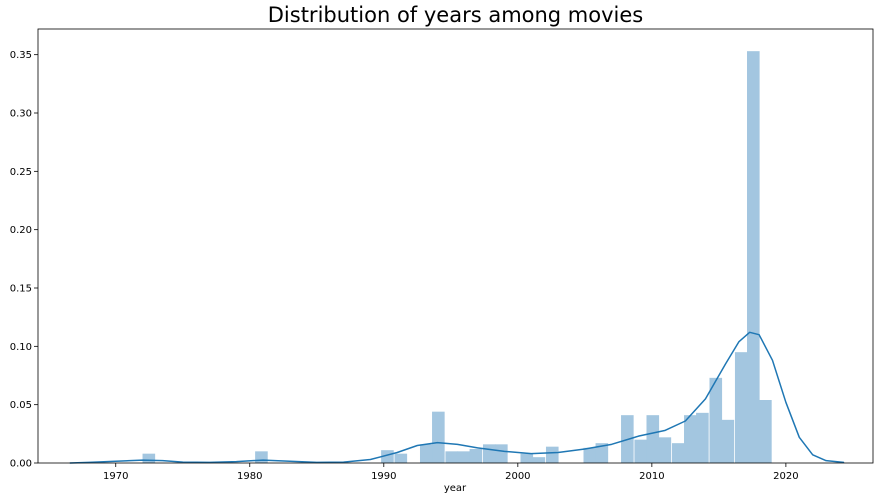 Image resolution: width=884 pixels, height=501 pixels. Describe the element at coordinates (21, 347) in the screenshot. I see `y-tick-label-2: 0.10` at that location.